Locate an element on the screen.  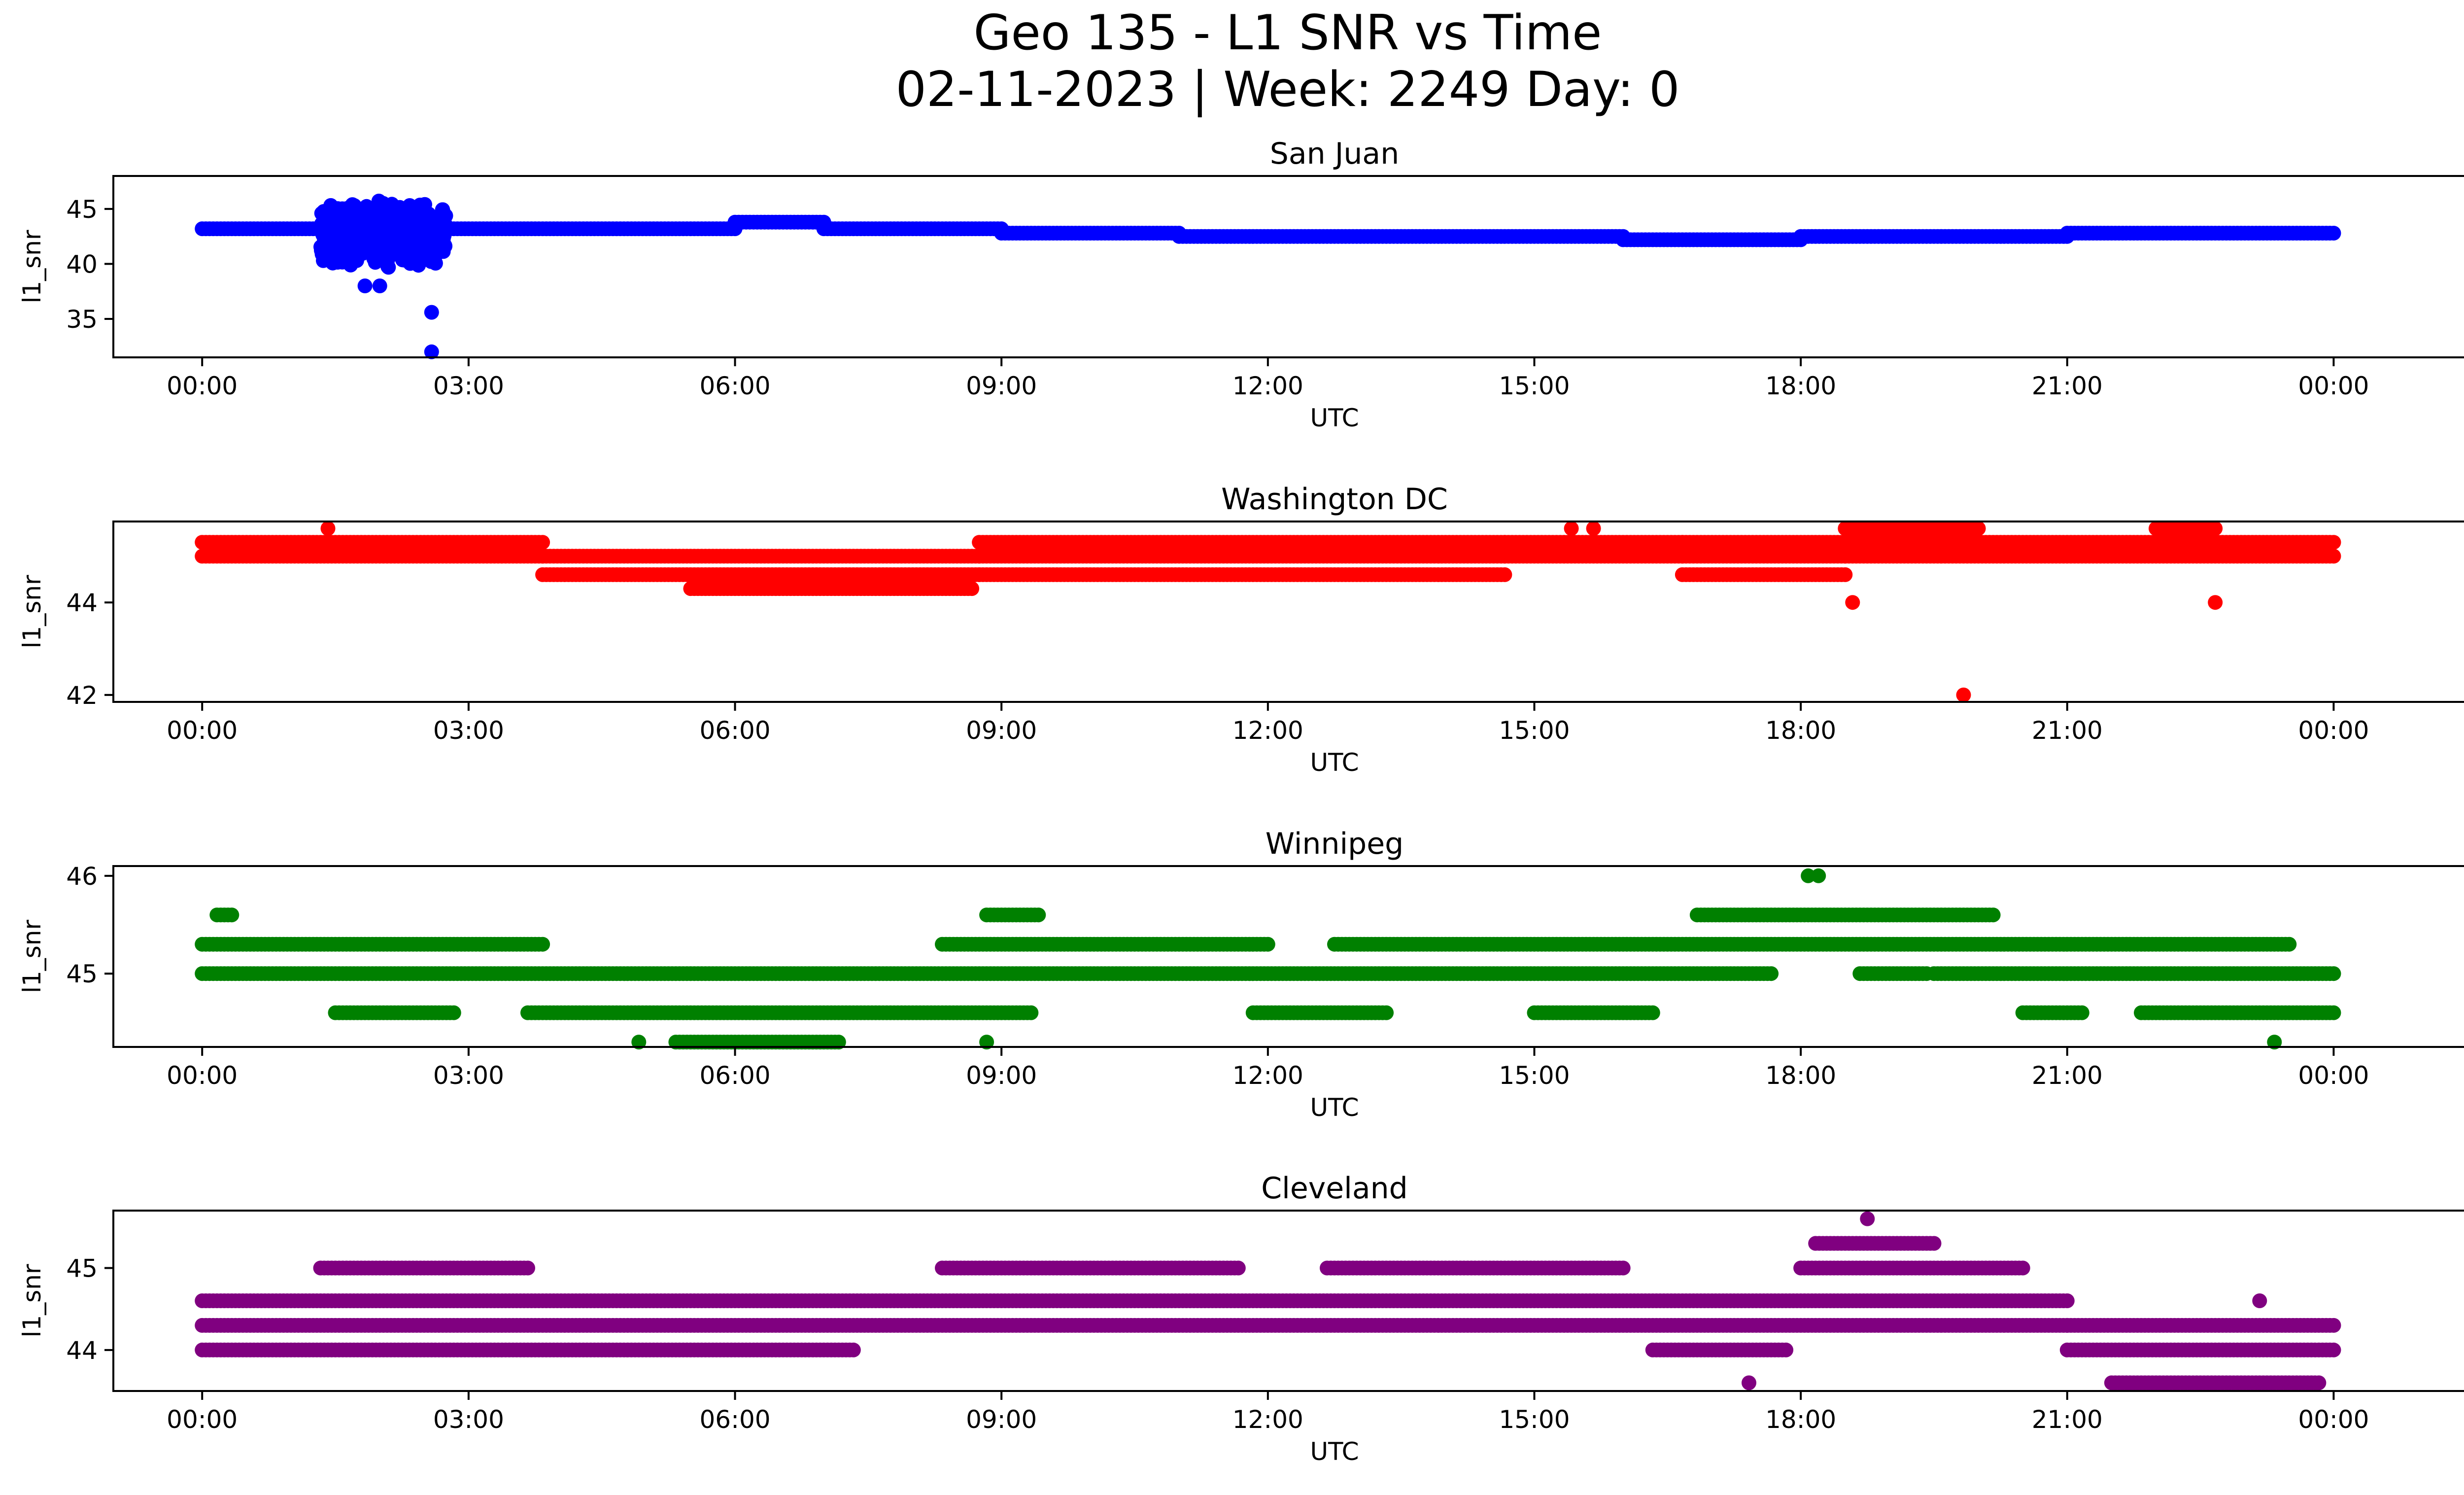
y-tick-label: 35 is located at coordinates (82, 319).